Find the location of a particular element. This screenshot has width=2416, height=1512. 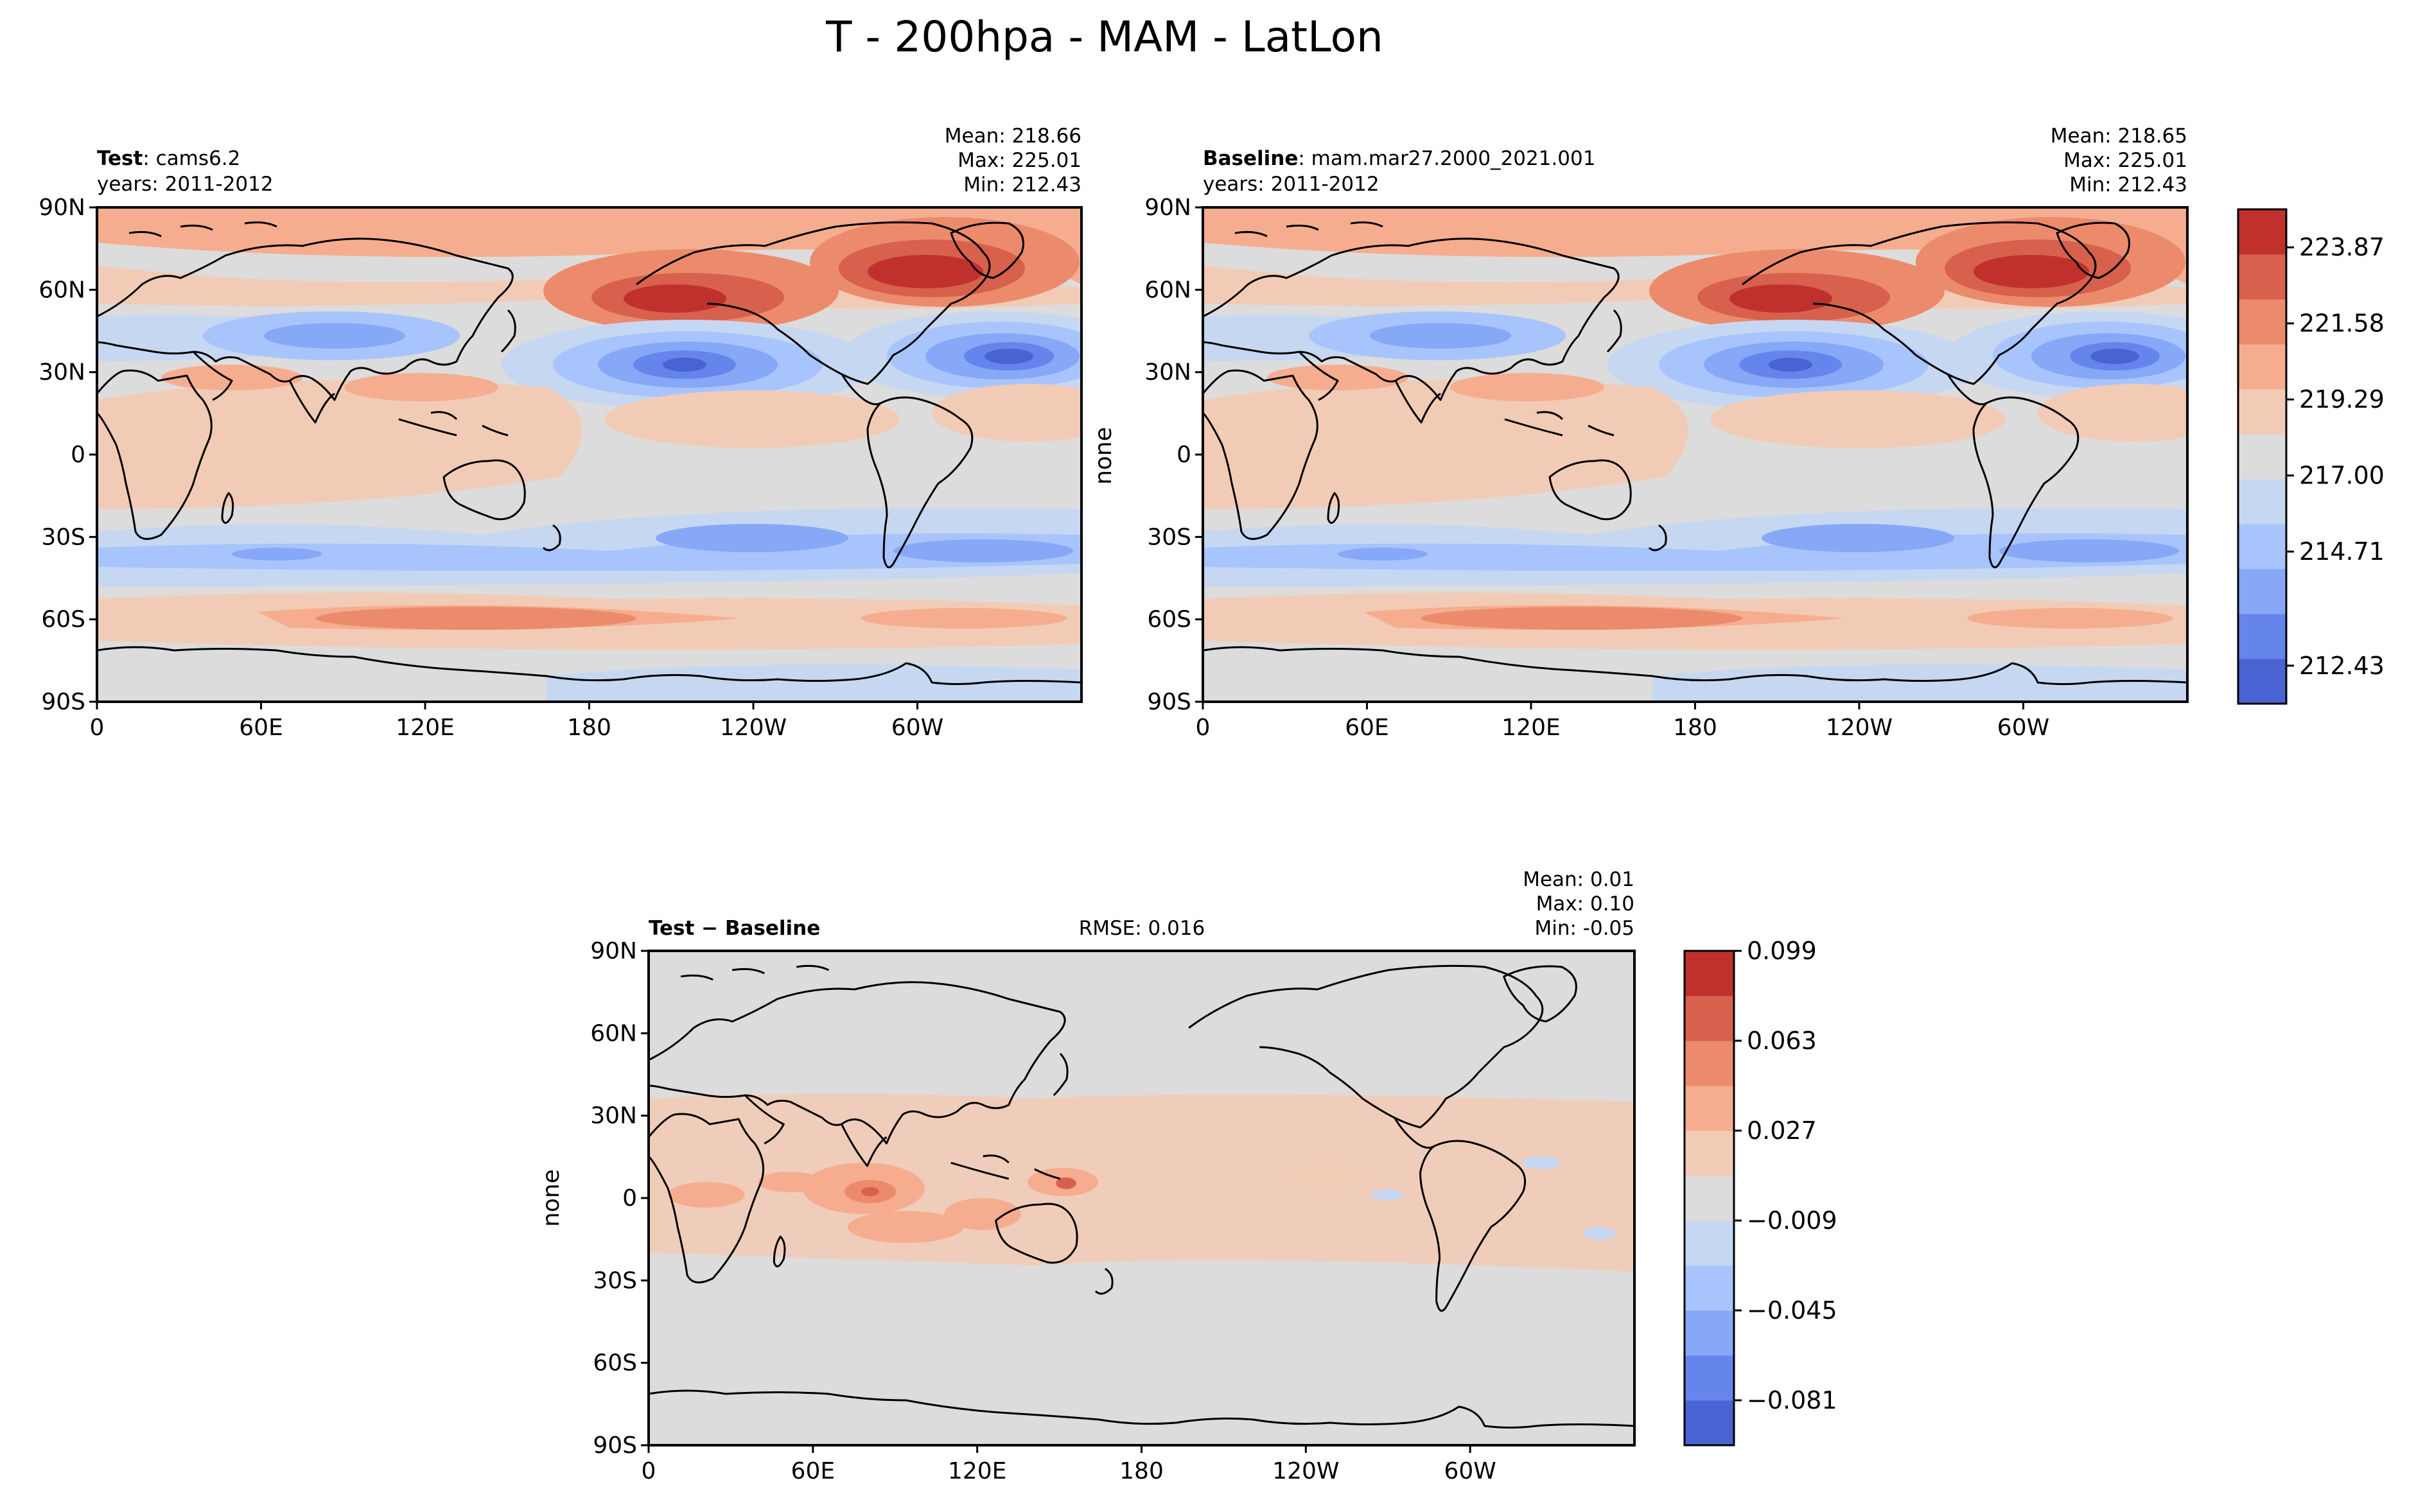

colorbar-top-frame is located at coordinates (2262, 456).